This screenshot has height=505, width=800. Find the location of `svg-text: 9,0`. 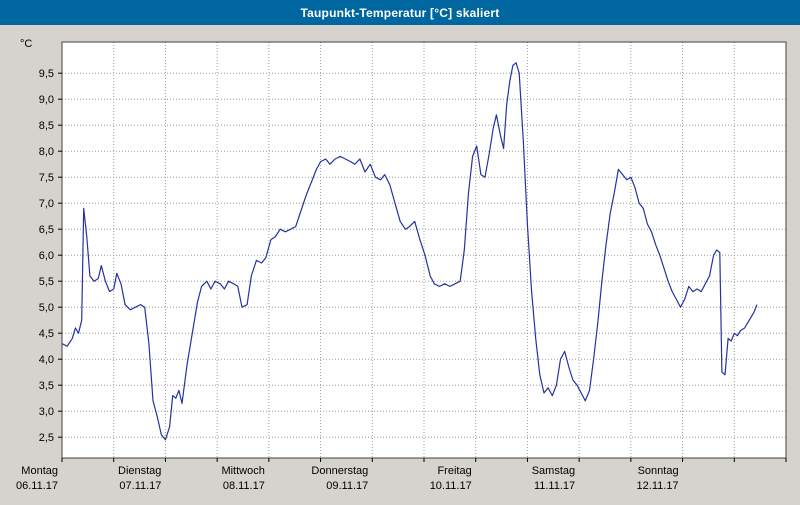

svg-text: 9,0 is located at coordinates (46, 100).